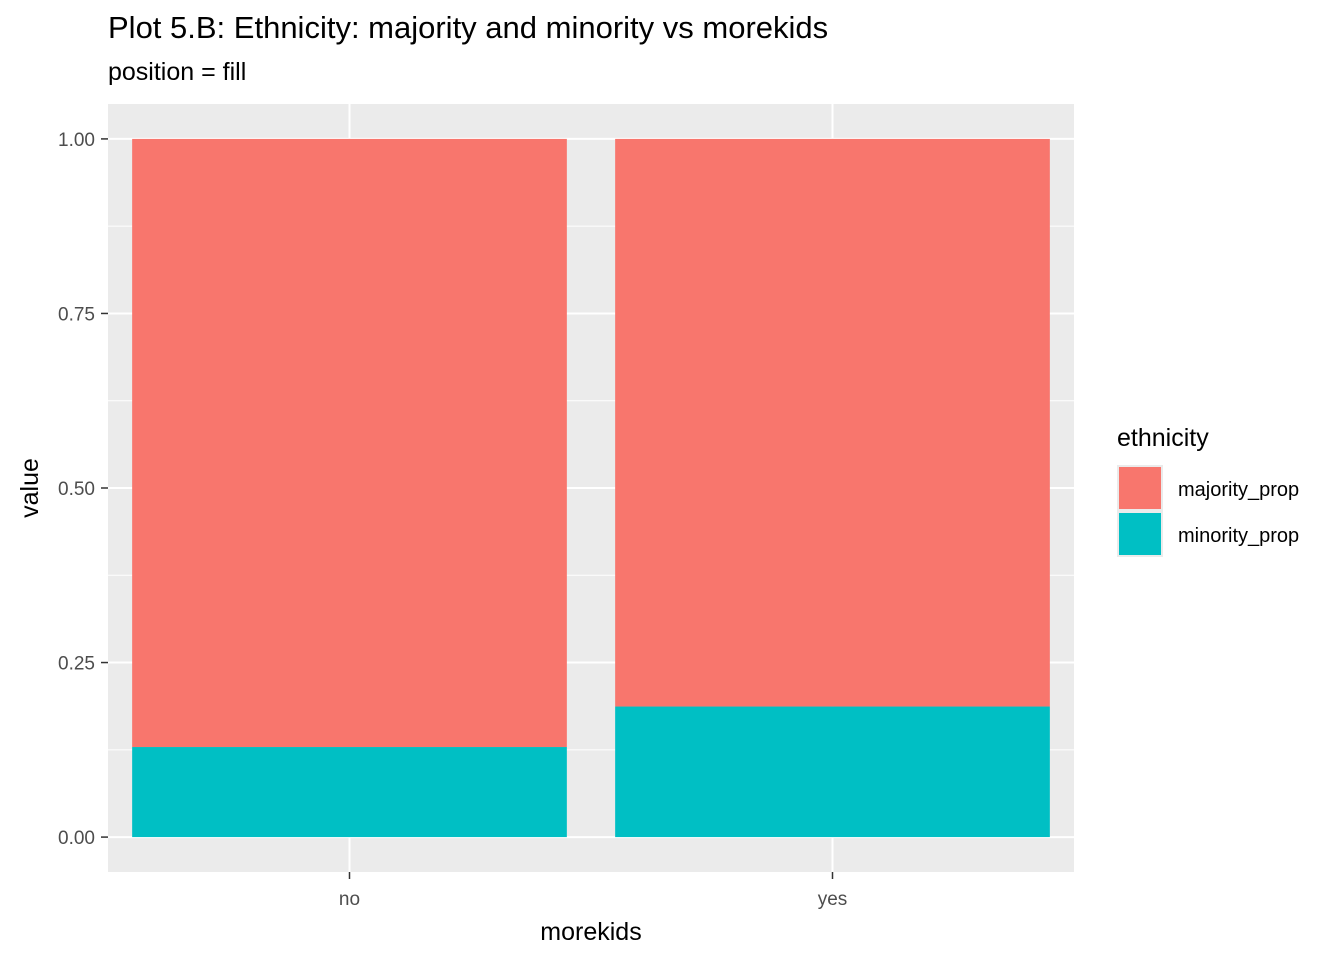 The height and width of the screenshot is (960, 1344). What do you see at coordinates (76, 838) in the screenshot?
I see `y-tick-label: 0.00` at bounding box center [76, 838].